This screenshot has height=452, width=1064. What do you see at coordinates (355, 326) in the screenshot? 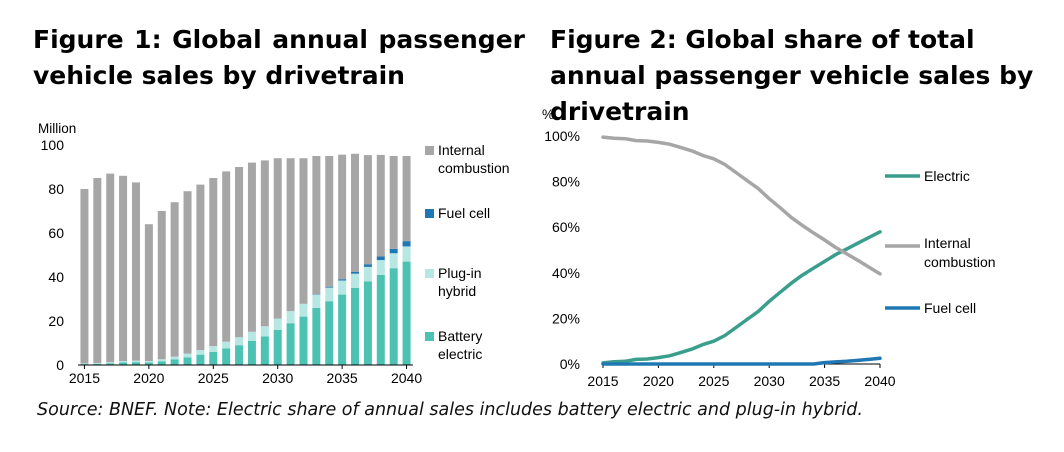
I see `bar-segment-battery-electric-2036` at bounding box center [355, 326].